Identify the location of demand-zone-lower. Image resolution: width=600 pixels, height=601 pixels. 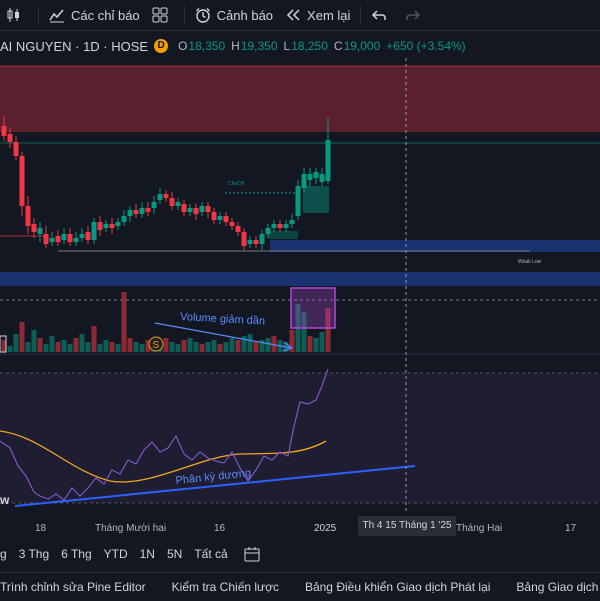
(300, 279).